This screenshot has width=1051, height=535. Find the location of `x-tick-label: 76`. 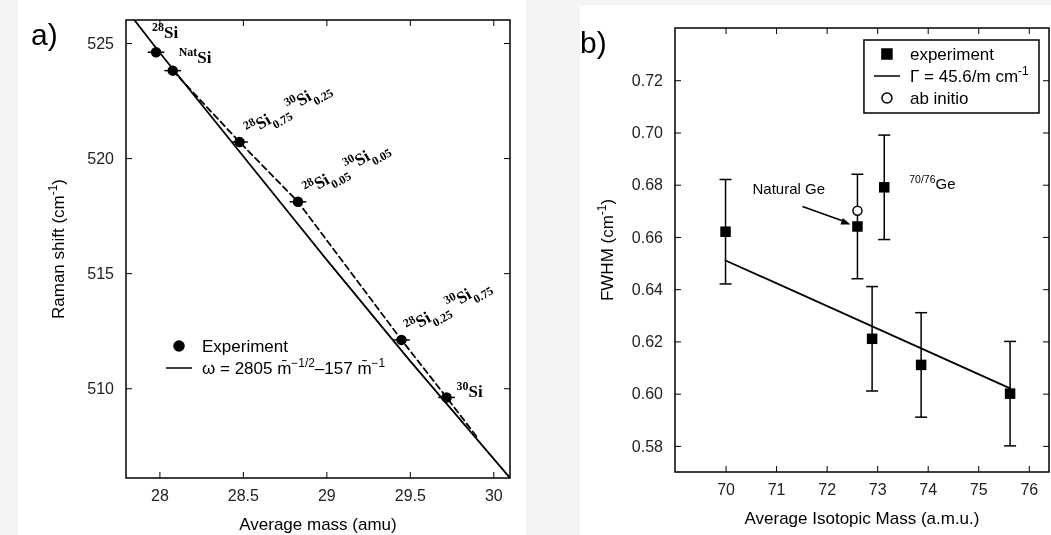

x-tick-label: 76 is located at coordinates (1029, 490).